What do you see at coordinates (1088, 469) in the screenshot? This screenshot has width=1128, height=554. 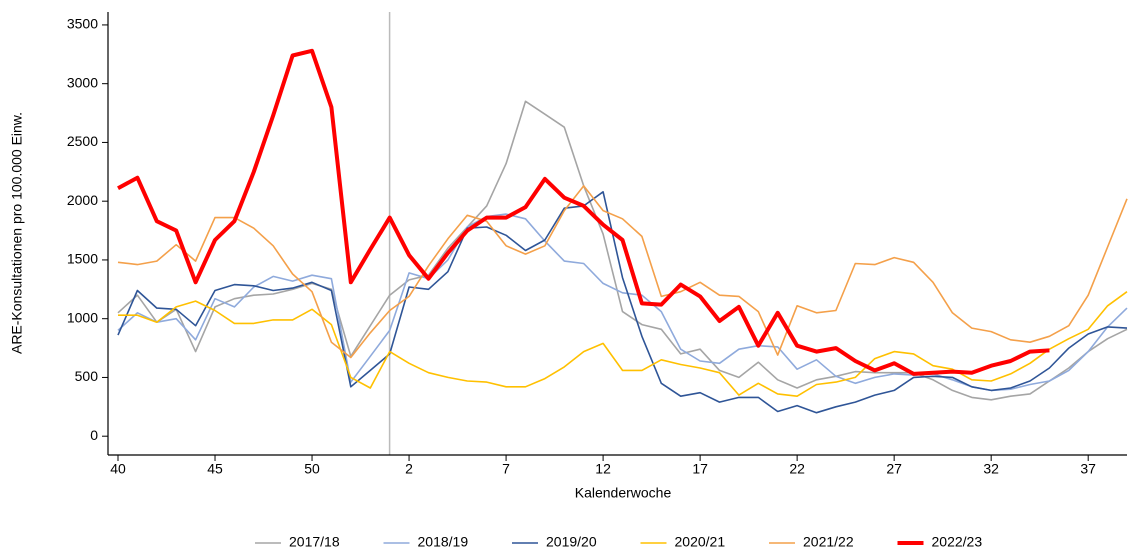 I see `x-tick-label: 37` at bounding box center [1088, 469].